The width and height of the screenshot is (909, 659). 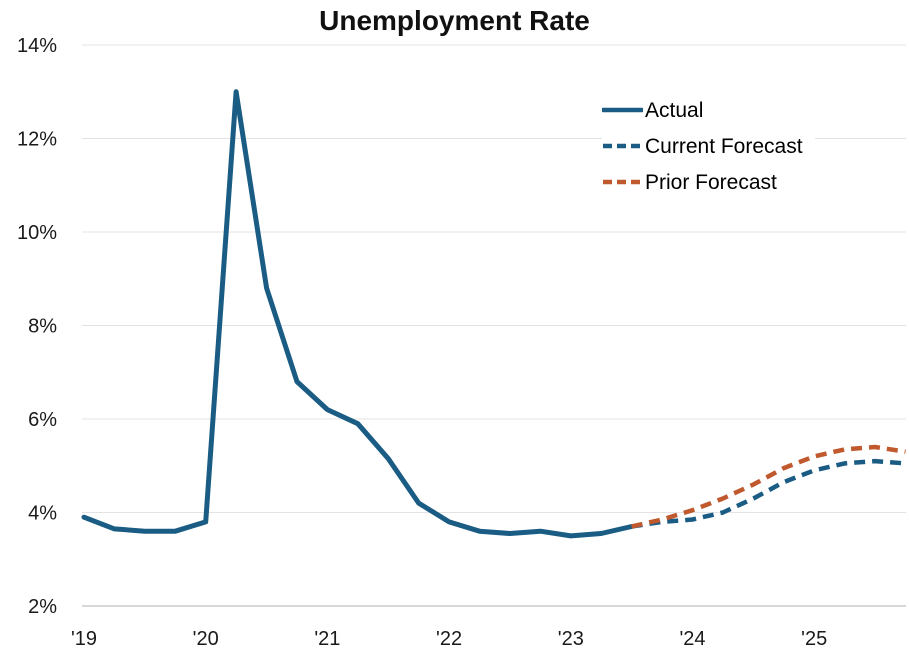 I want to click on y-tick-label: 2%, so click(x=42, y=607).